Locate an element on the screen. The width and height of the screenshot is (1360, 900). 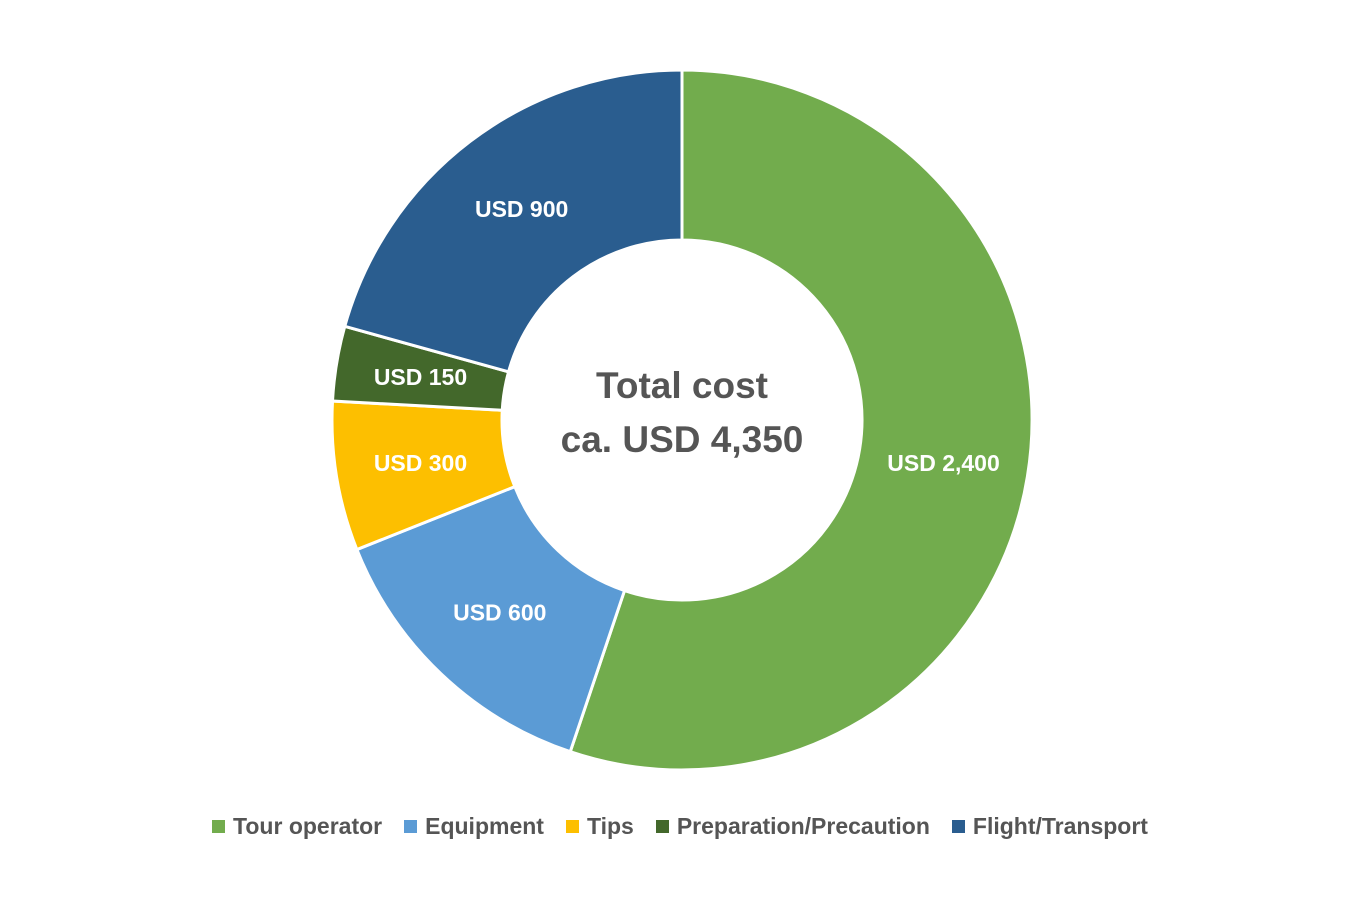
center-label-line-1: Total cost is located at coordinates (682, 385).